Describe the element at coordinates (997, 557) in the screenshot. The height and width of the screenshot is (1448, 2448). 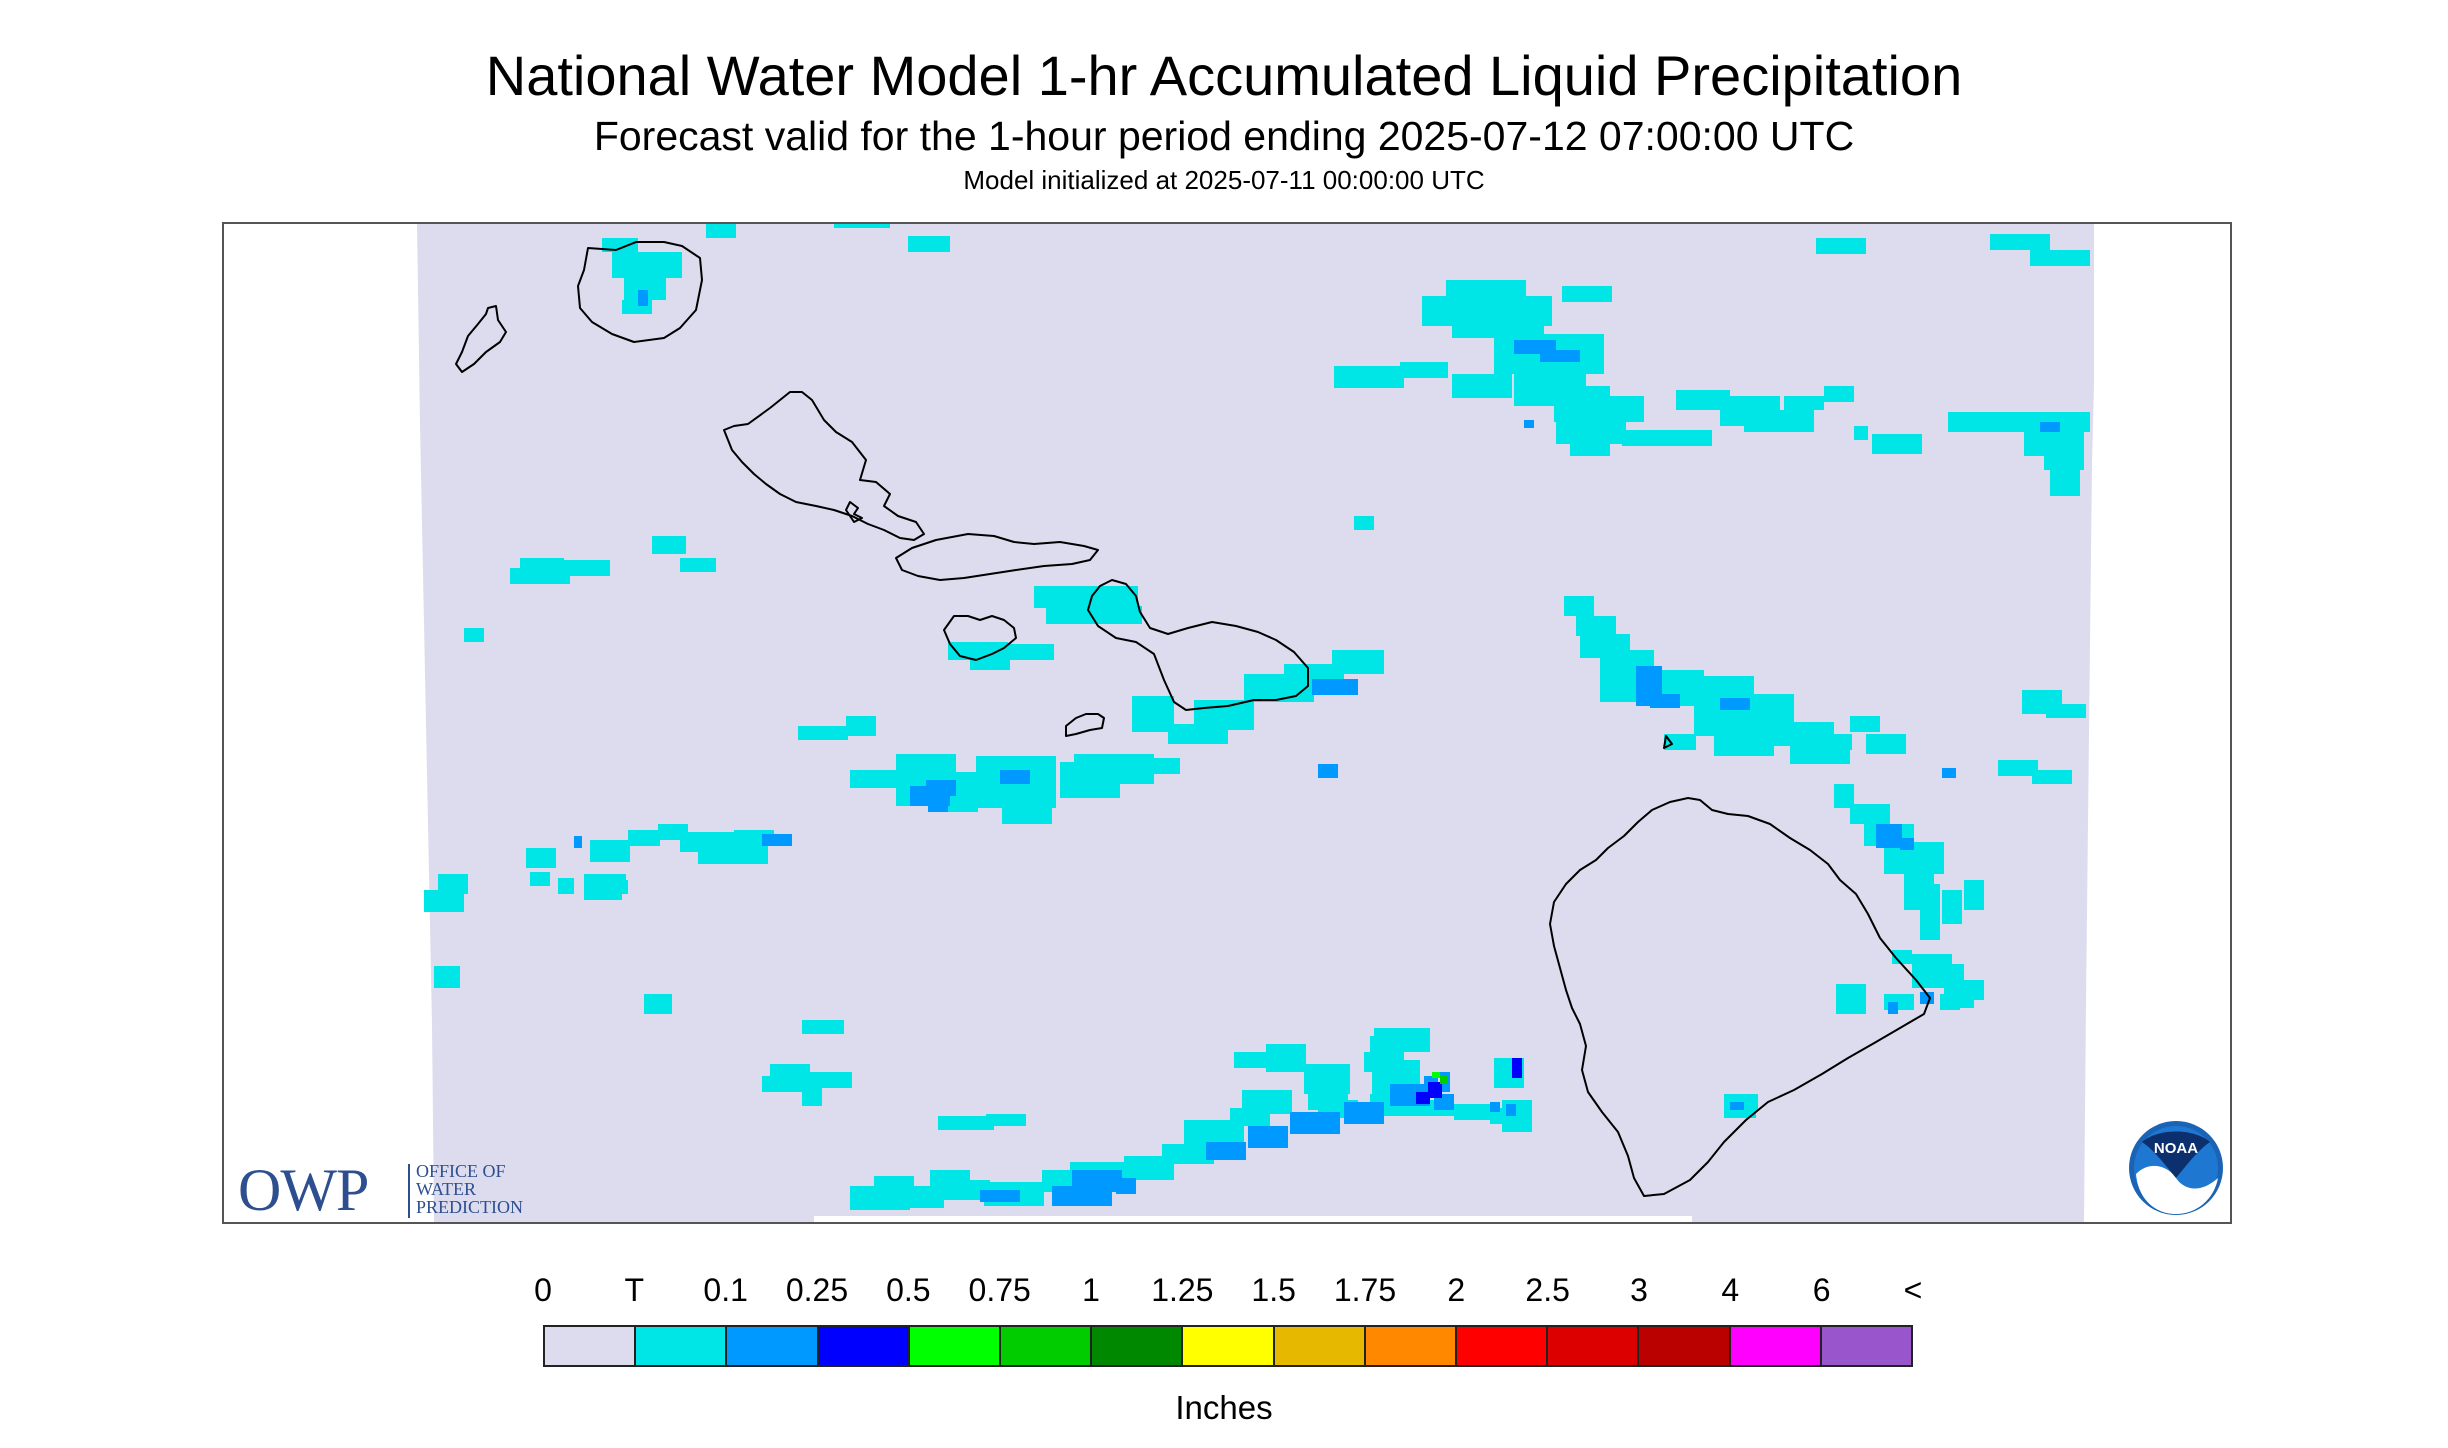
I see `molokai-coastline` at that location.